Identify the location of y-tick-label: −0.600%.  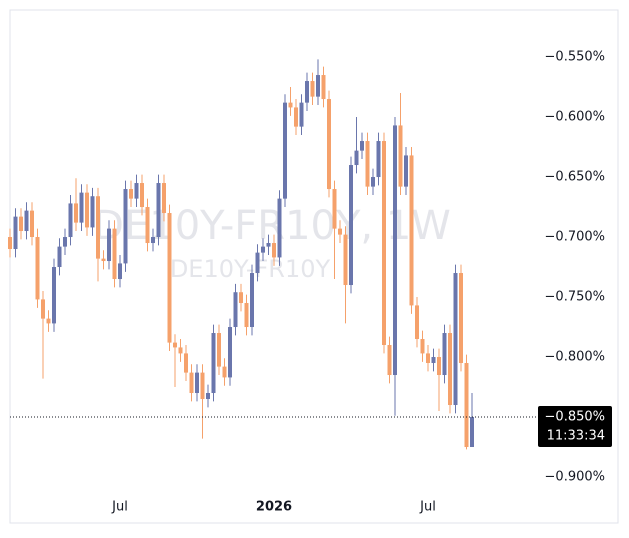
(575, 117).